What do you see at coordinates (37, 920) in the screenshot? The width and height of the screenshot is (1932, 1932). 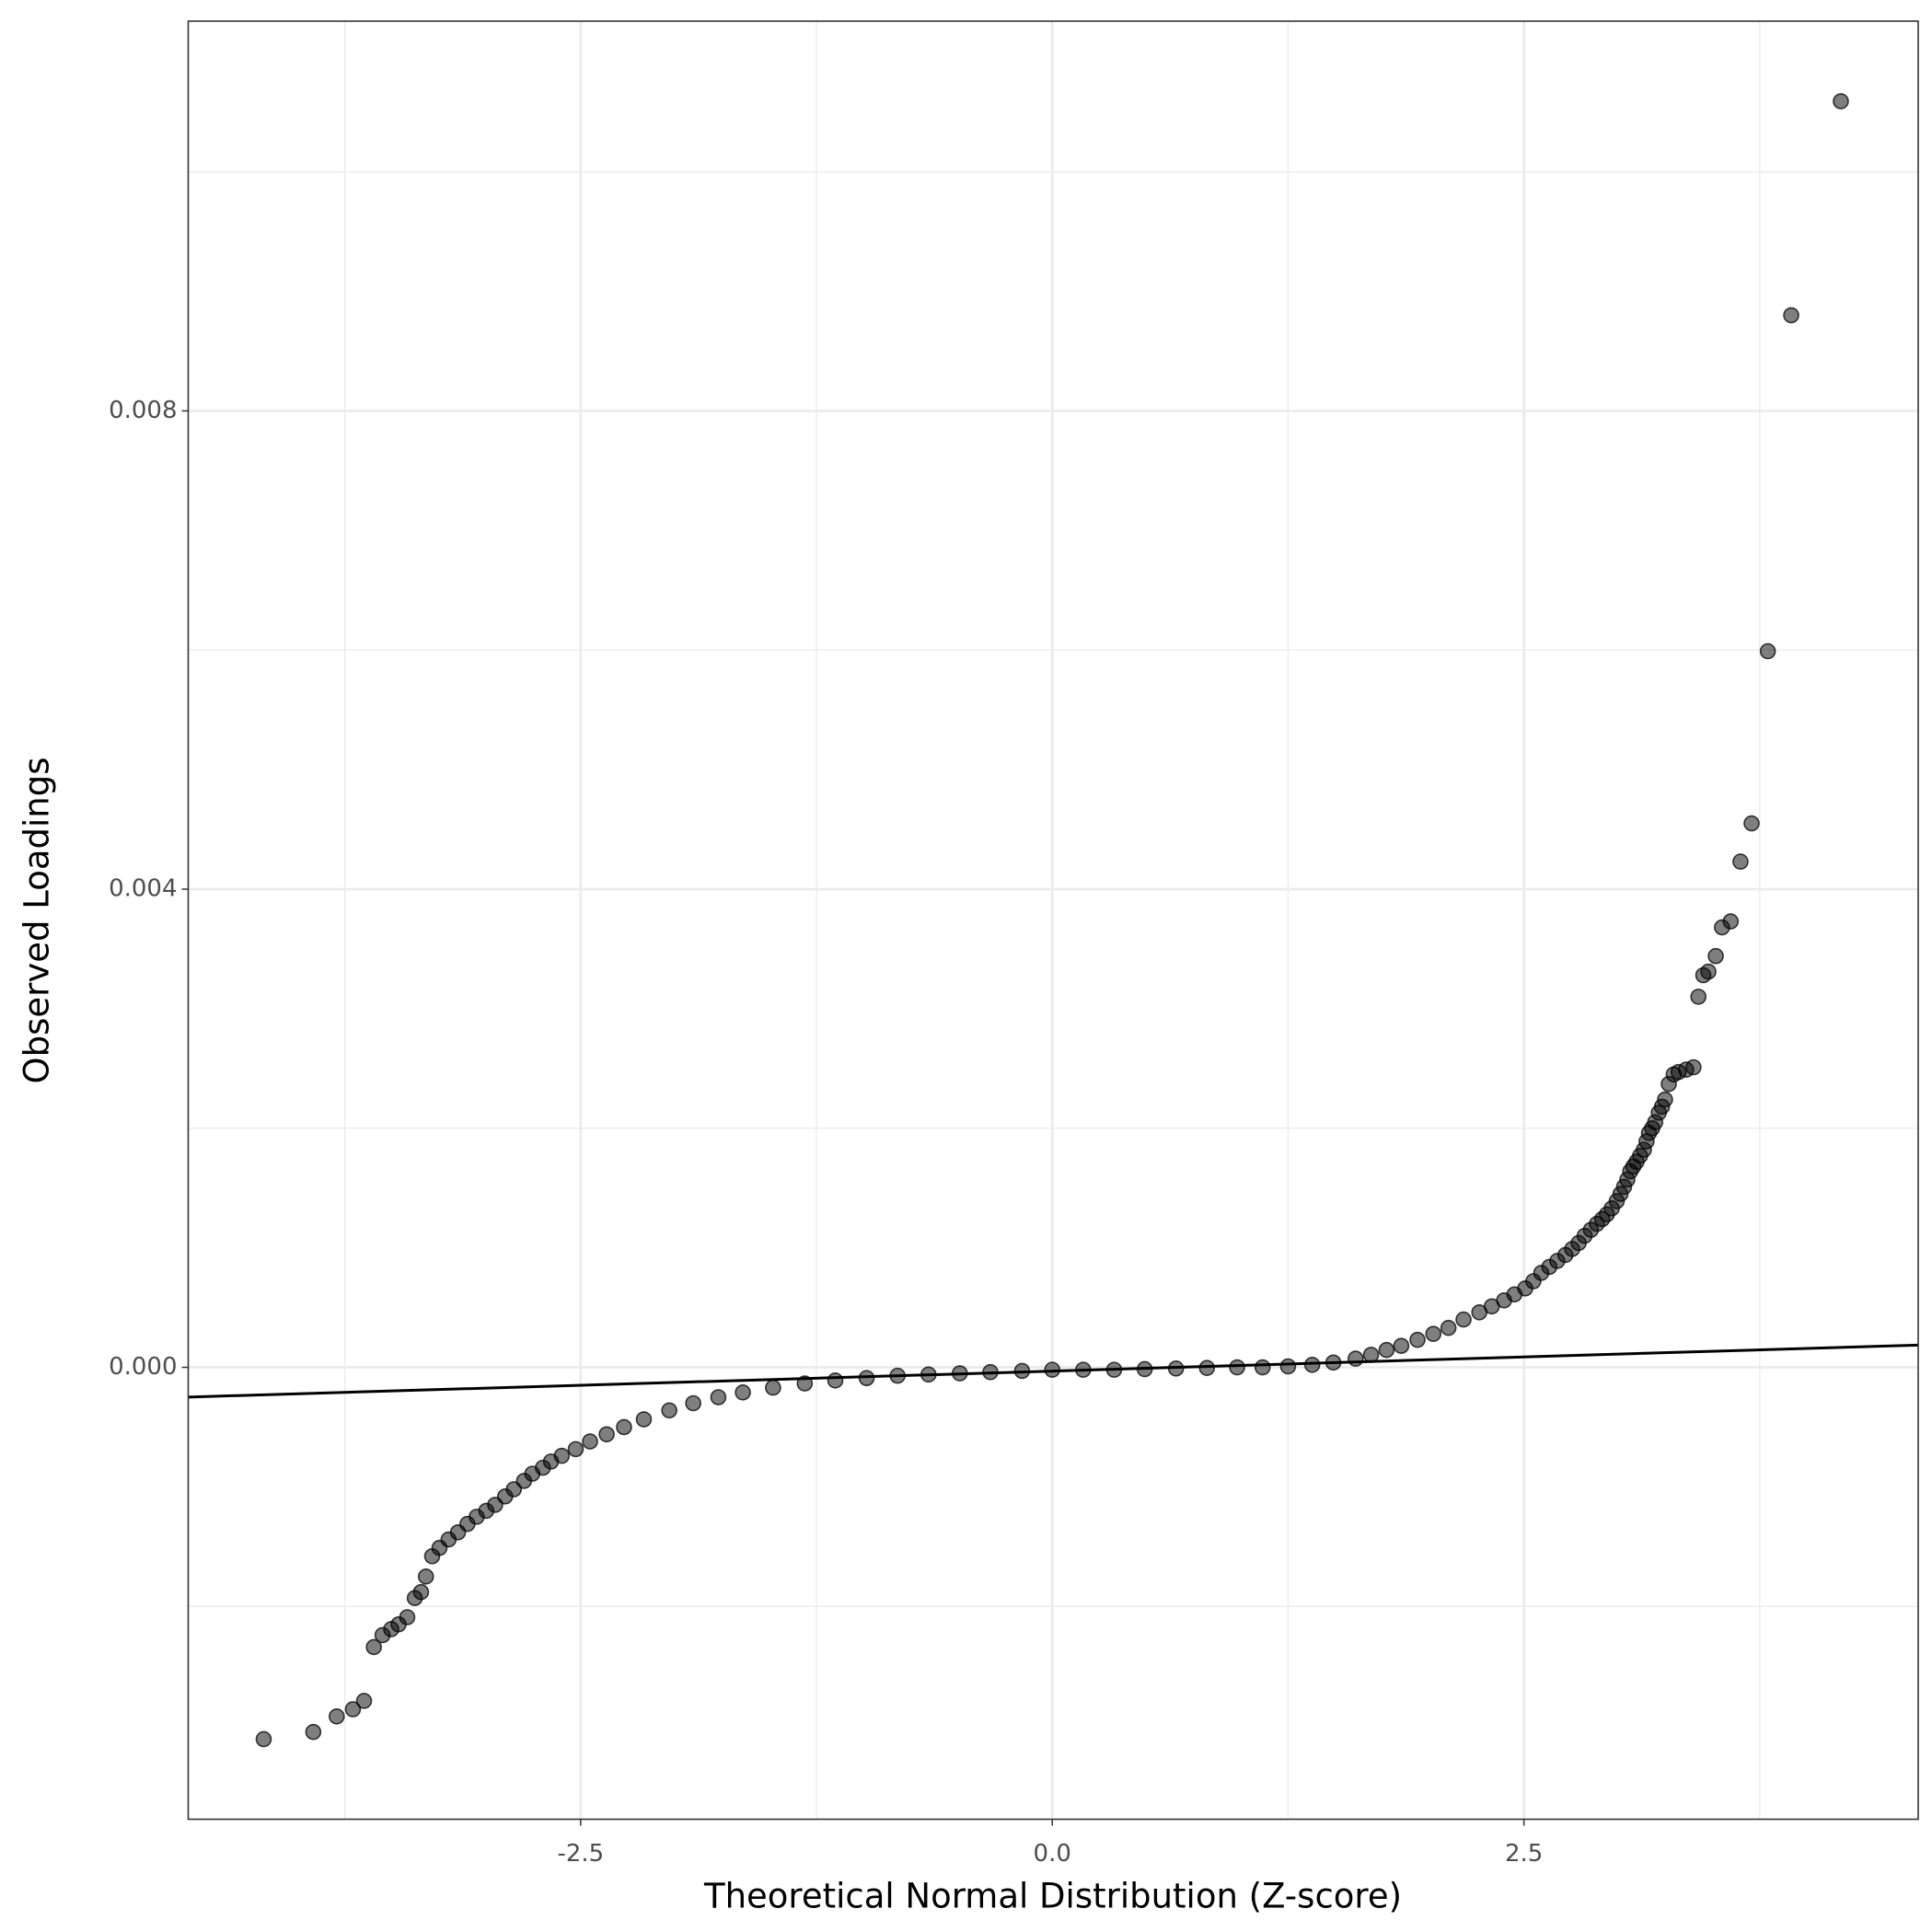 I see `y-axis-title: Observed Loadings` at bounding box center [37, 920].